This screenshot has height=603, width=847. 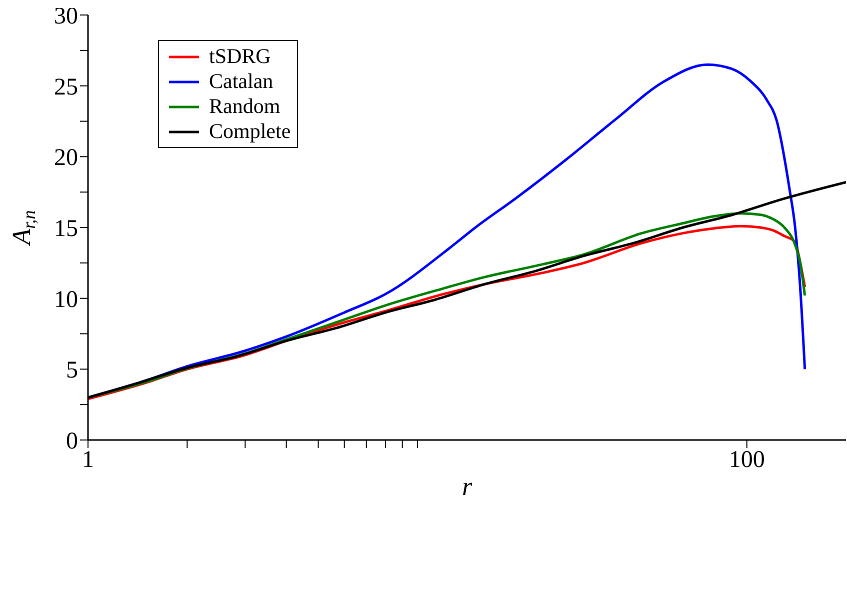 What do you see at coordinates (467, 486) in the screenshot?
I see `x-axis-title: r` at bounding box center [467, 486].